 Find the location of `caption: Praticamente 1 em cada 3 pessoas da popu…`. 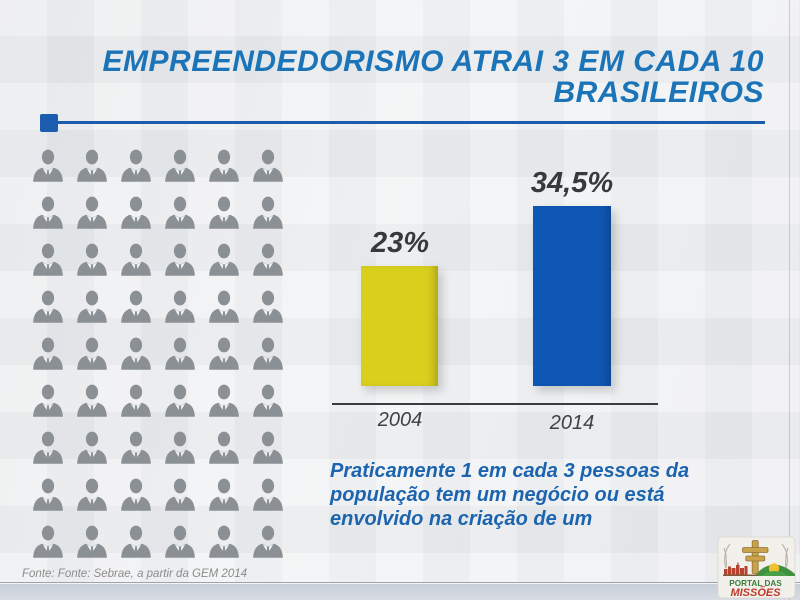

caption: Praticamente 1 em cada 3 pessoas da popu… is located at coordinates (509, 495).